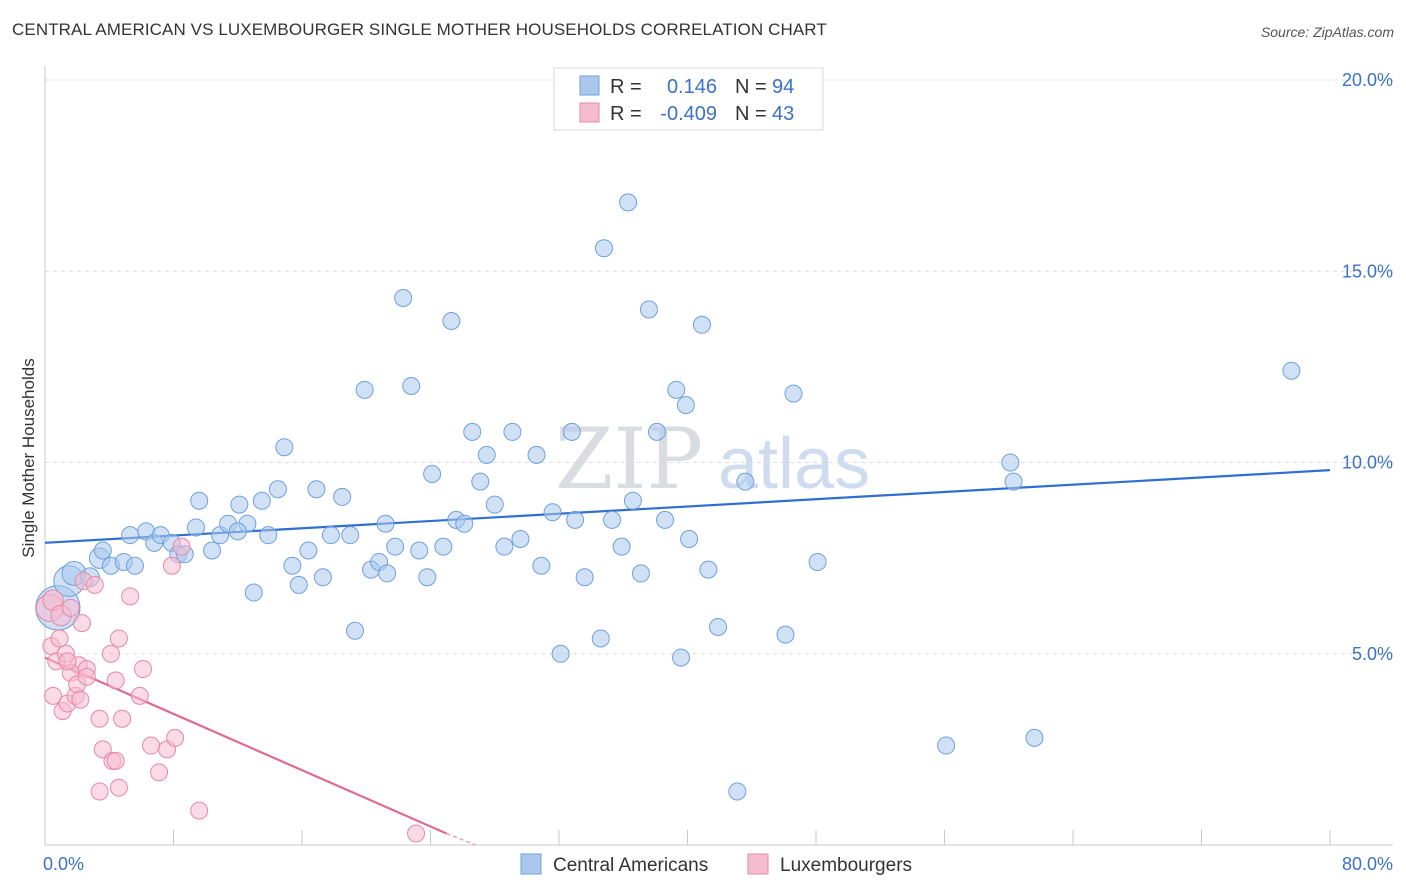 The width and height of the screenshot is (1406, 892). What do you see at coordinates (28, 457) in the screenshot?
I see `y-axis-label: Single Mother Households` at bounding box center [28, 457].